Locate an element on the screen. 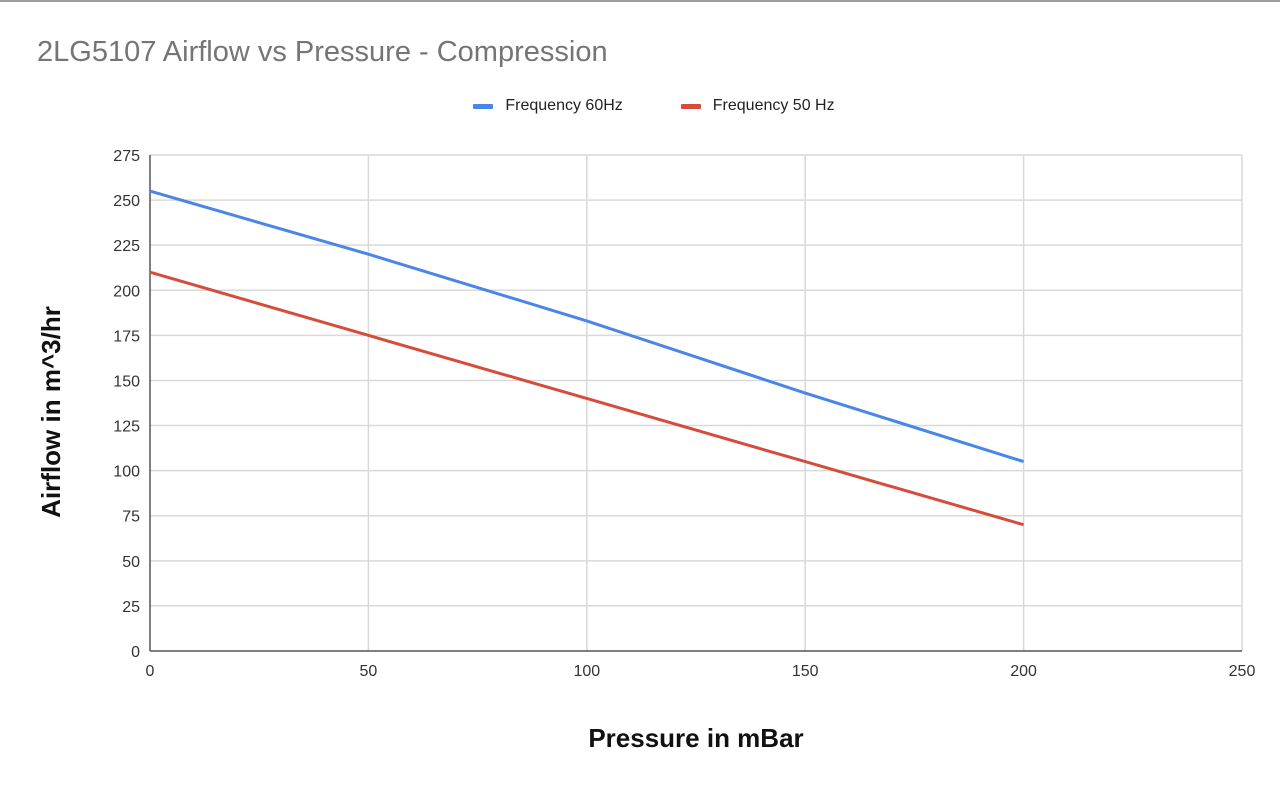 This screenshot has width=1280, height=788. y-tick-label: 225 is located at coordinates (126, 246).